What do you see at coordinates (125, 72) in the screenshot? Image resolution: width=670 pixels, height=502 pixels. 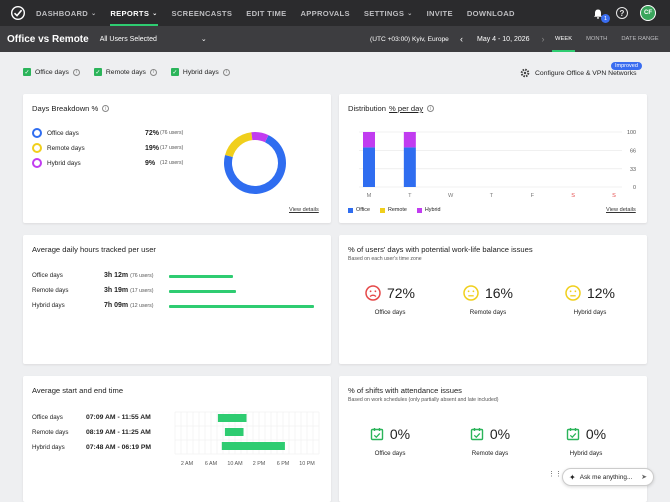 I see `remote-days-filter: ✓ Remote days i` at bounding box center [125, 72].